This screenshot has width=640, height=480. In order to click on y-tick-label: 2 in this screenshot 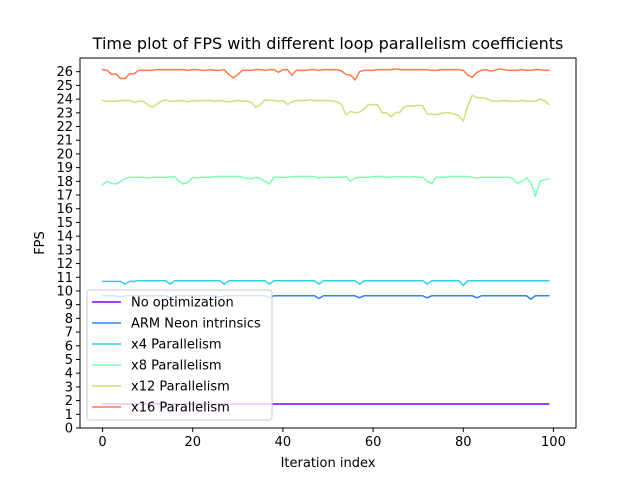, I will do `click(69, 401)`.